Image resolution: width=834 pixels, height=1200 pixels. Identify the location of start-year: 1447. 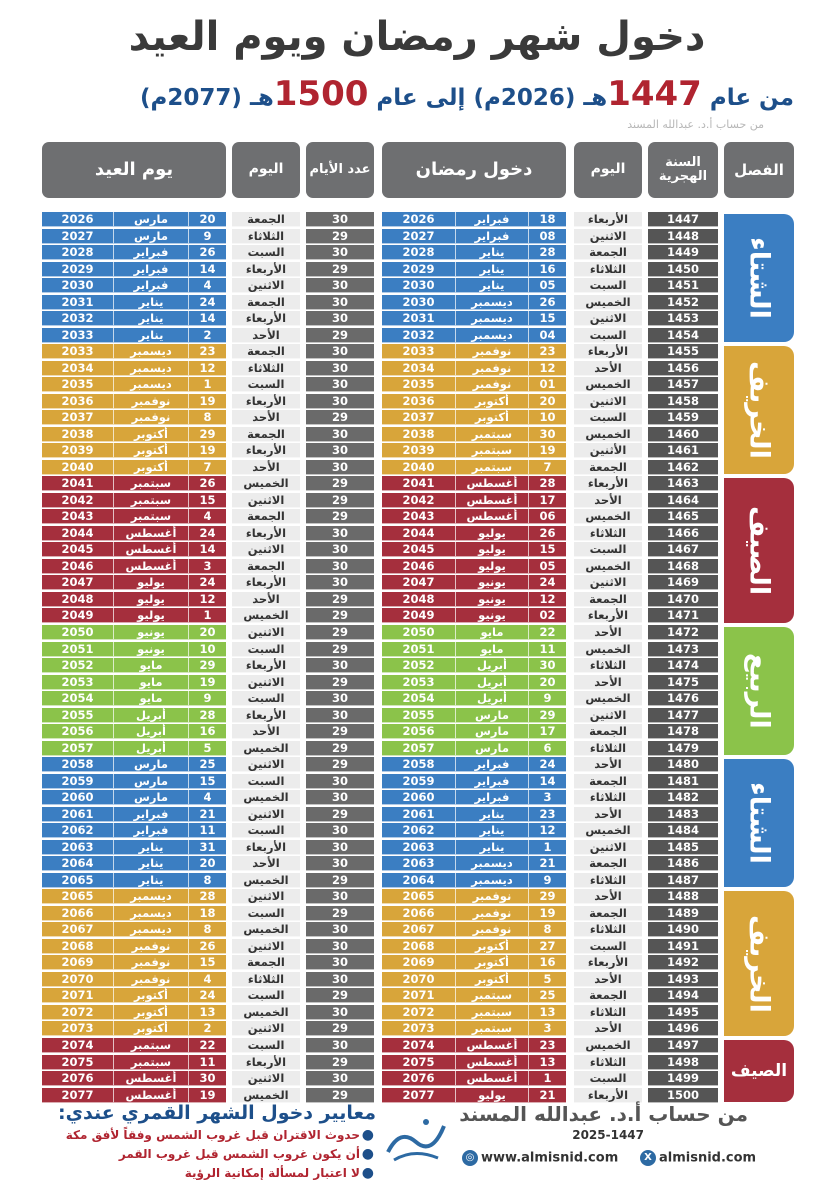
(654, 94).